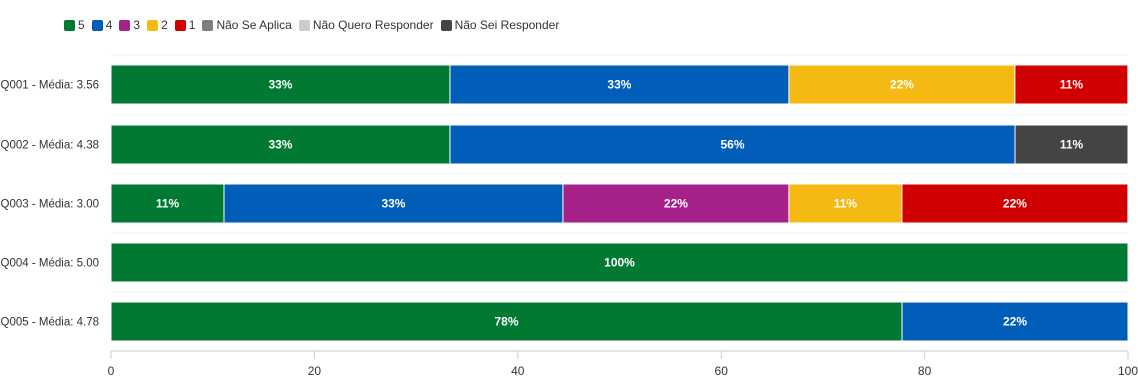 This screenshot has height=381, width=1138. I want to click on legend-item-1: 4, so click(102, 25).